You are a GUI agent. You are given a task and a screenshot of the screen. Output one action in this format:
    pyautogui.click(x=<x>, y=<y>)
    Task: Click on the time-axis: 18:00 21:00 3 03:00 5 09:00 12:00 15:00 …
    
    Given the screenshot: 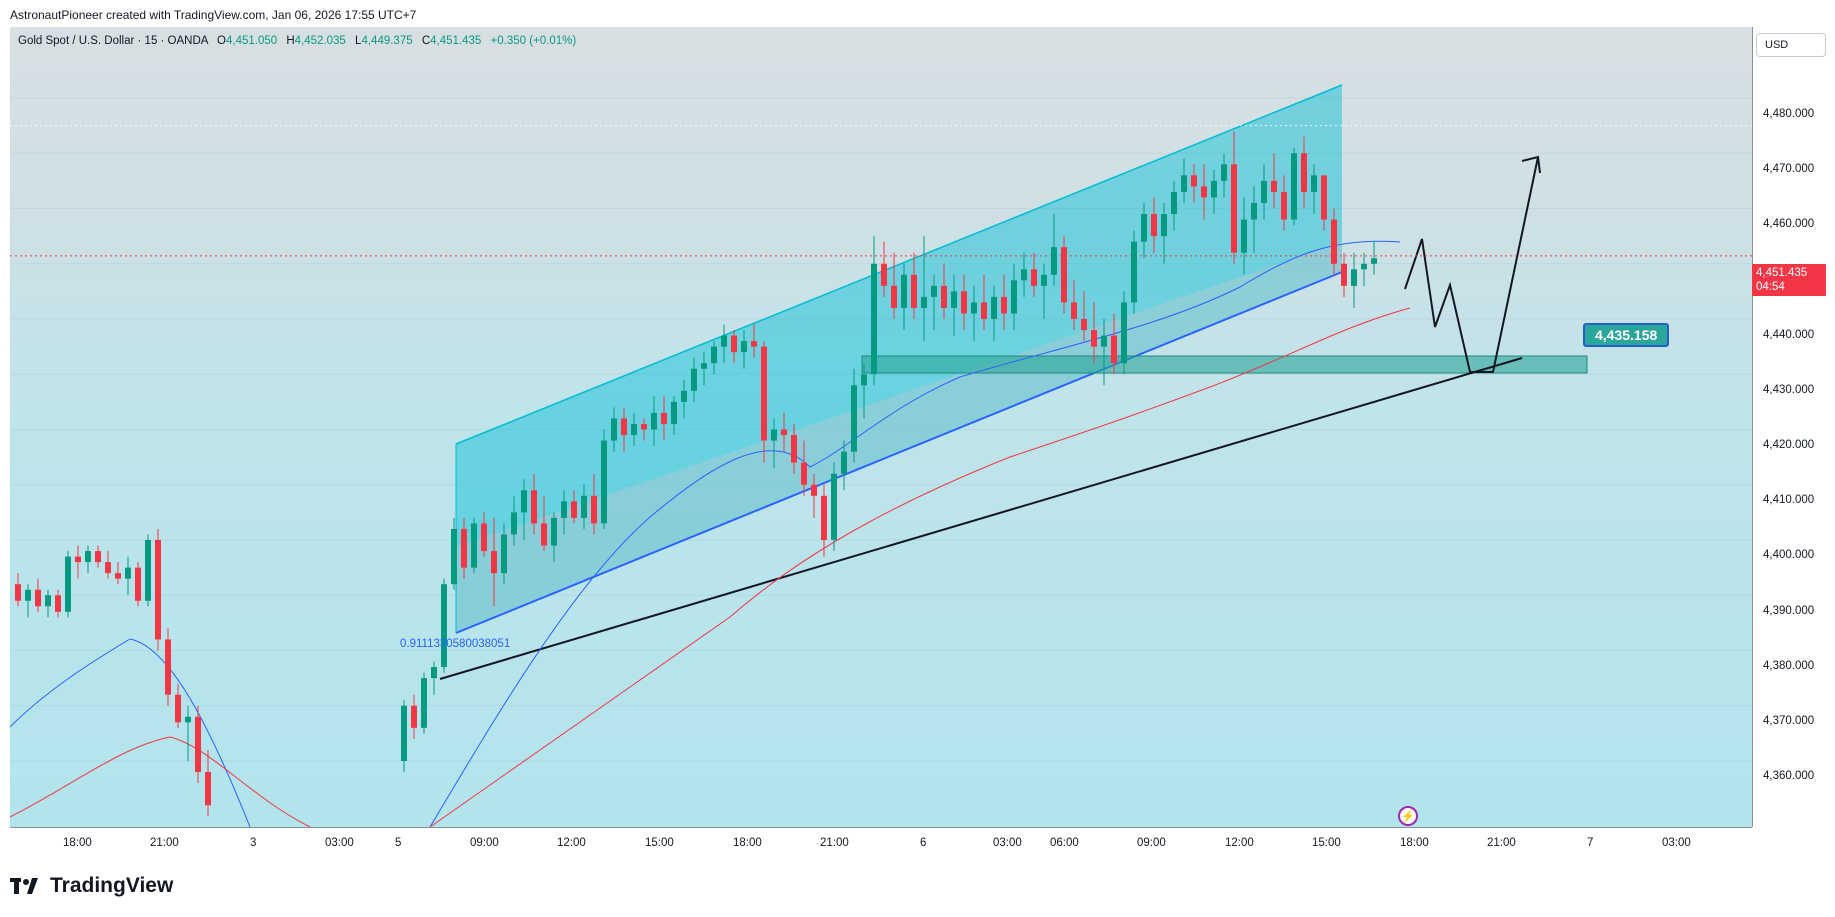 What is the action you would take?
    pyautogui.click(x=881, y=843)
    